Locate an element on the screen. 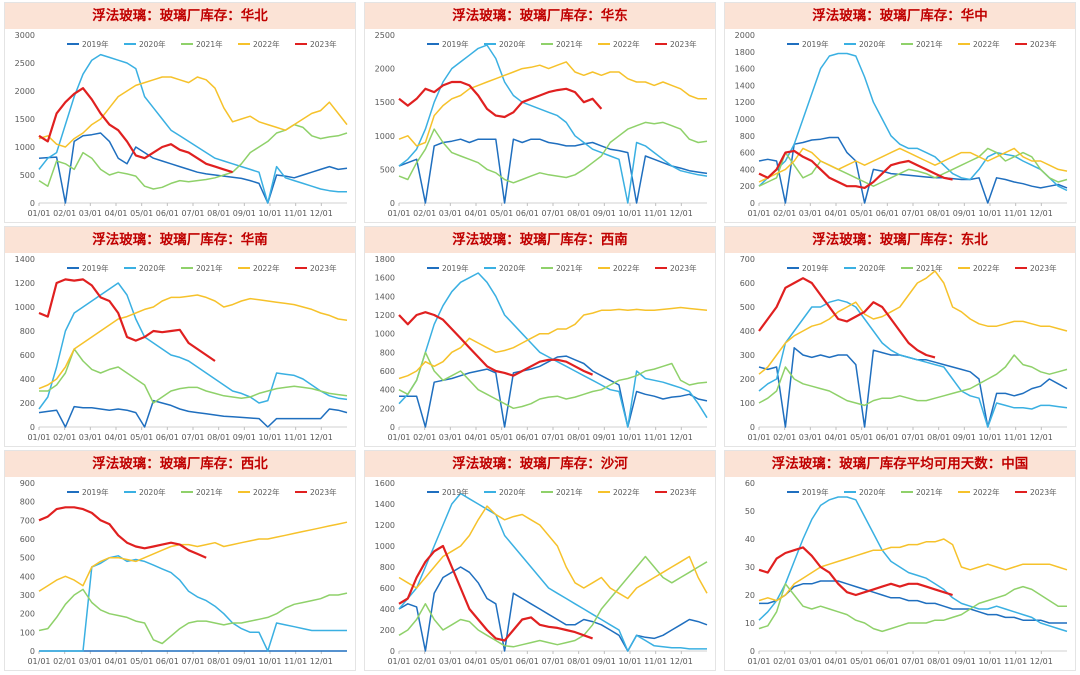  legend-label-2021: 2021年 is located at coordinates (569, 492).